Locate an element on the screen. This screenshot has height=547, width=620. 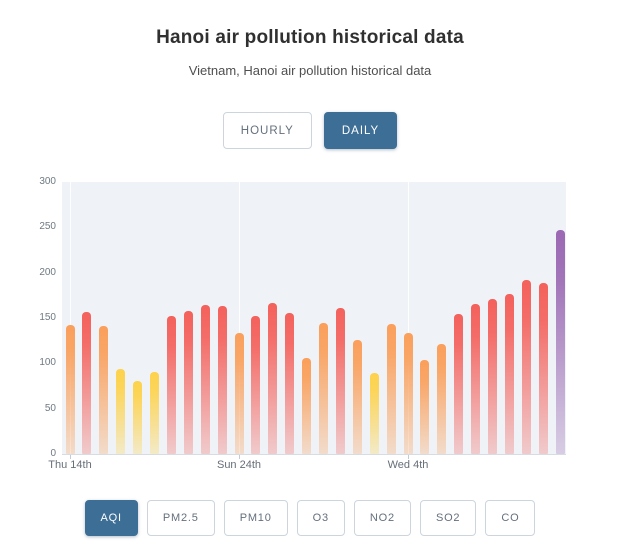
tab-pm10-button: PM10 is located at coordinates (255, 518).